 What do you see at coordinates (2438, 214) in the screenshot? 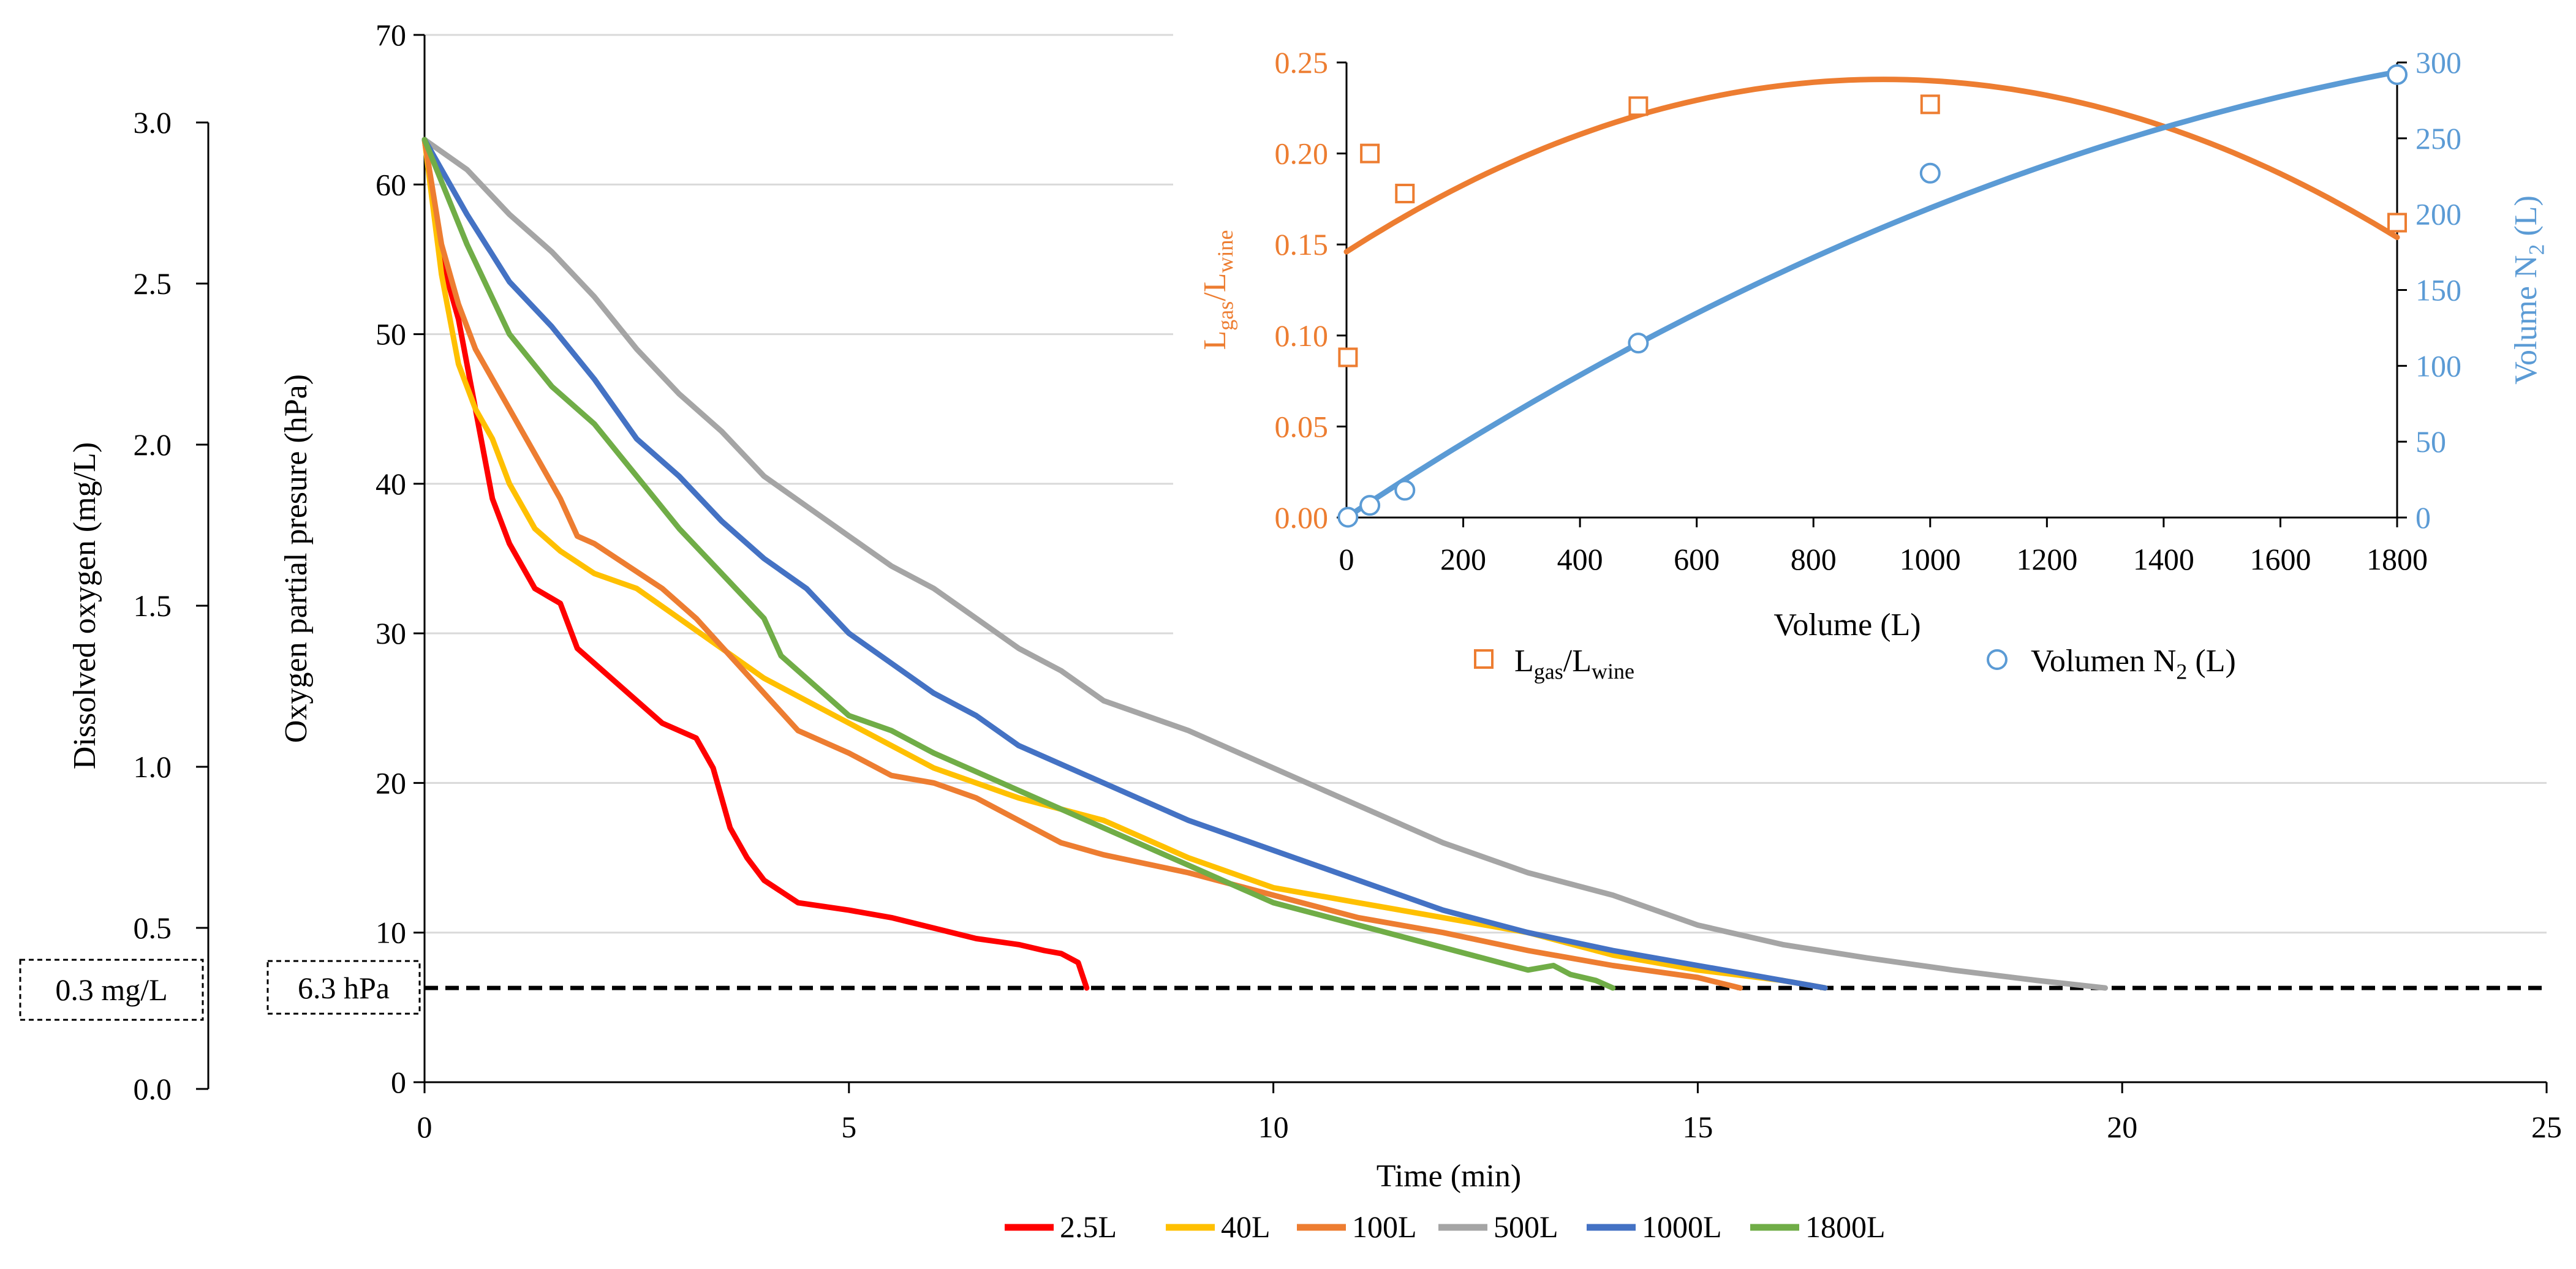
I see `inset-right-tick-label: 200` at bounding box center [2438, 214].